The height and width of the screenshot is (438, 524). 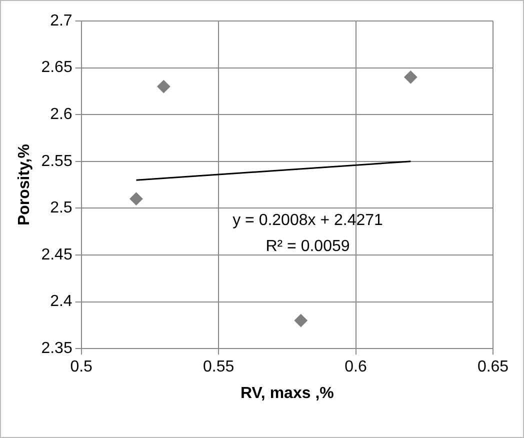 What do you see at coordinates (493, 367) in the screenshot?
I see `x-tick-label: 0.65` at bounding box center [493, 367].